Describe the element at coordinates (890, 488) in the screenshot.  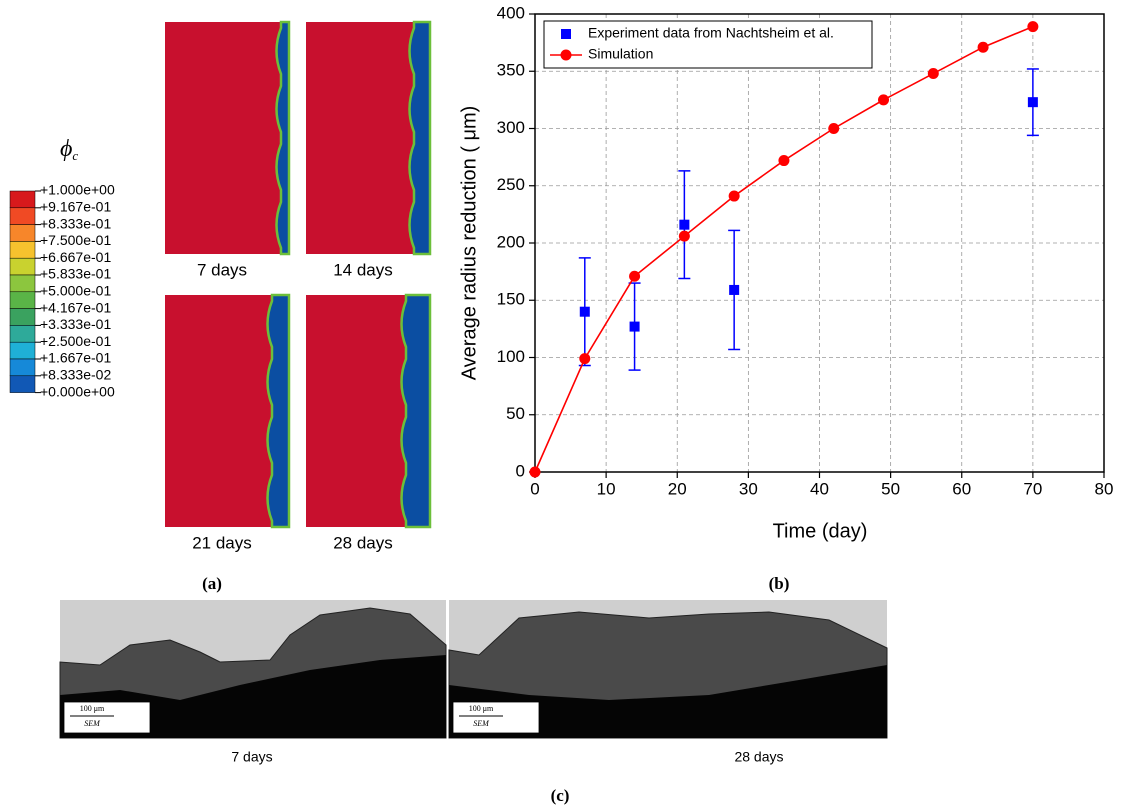
I see `x-tick-label: 50` at that location.